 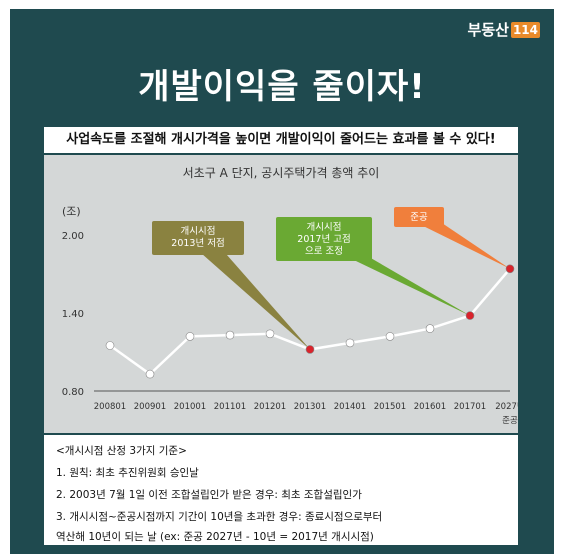 I want to click on x-tick-label: 201401, so click(x=350, y=407).